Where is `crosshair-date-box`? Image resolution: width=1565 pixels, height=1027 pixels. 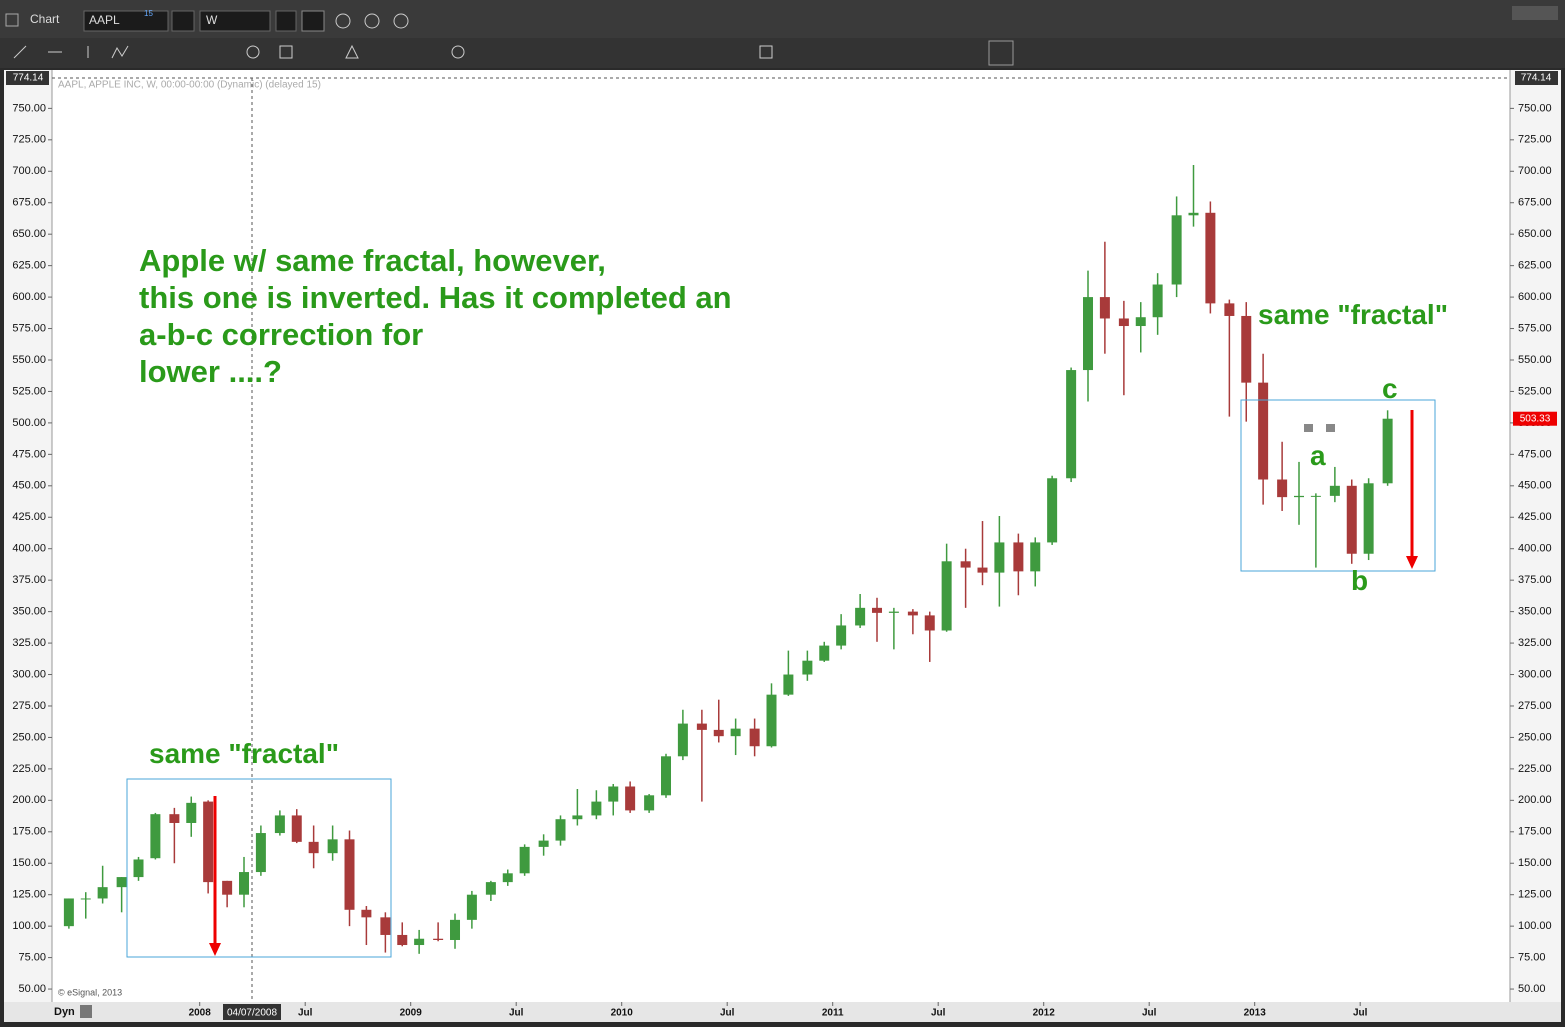
crosshair-date-box is located at coordinates (252, 1012).